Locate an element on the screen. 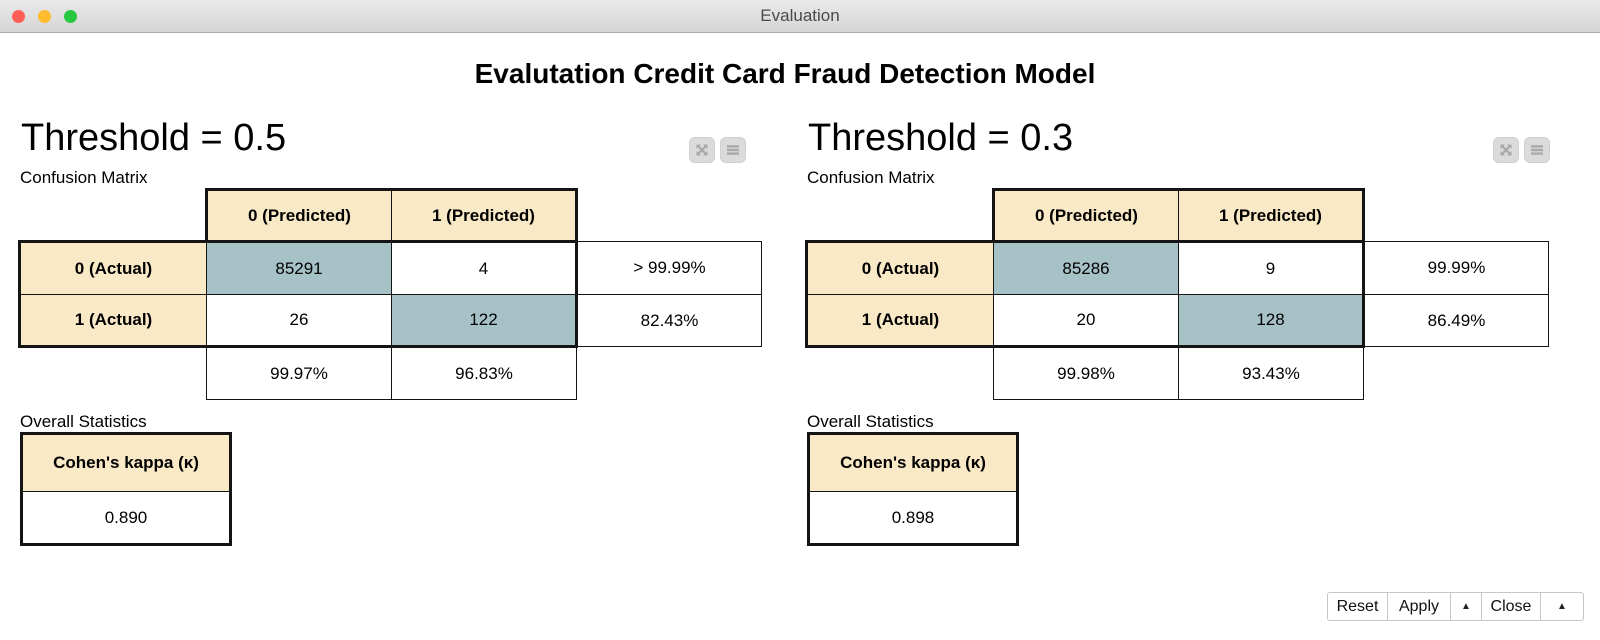 The height and width of the screenshot is (640, 1600). traffic-lights is located at coordinates (44, 16).